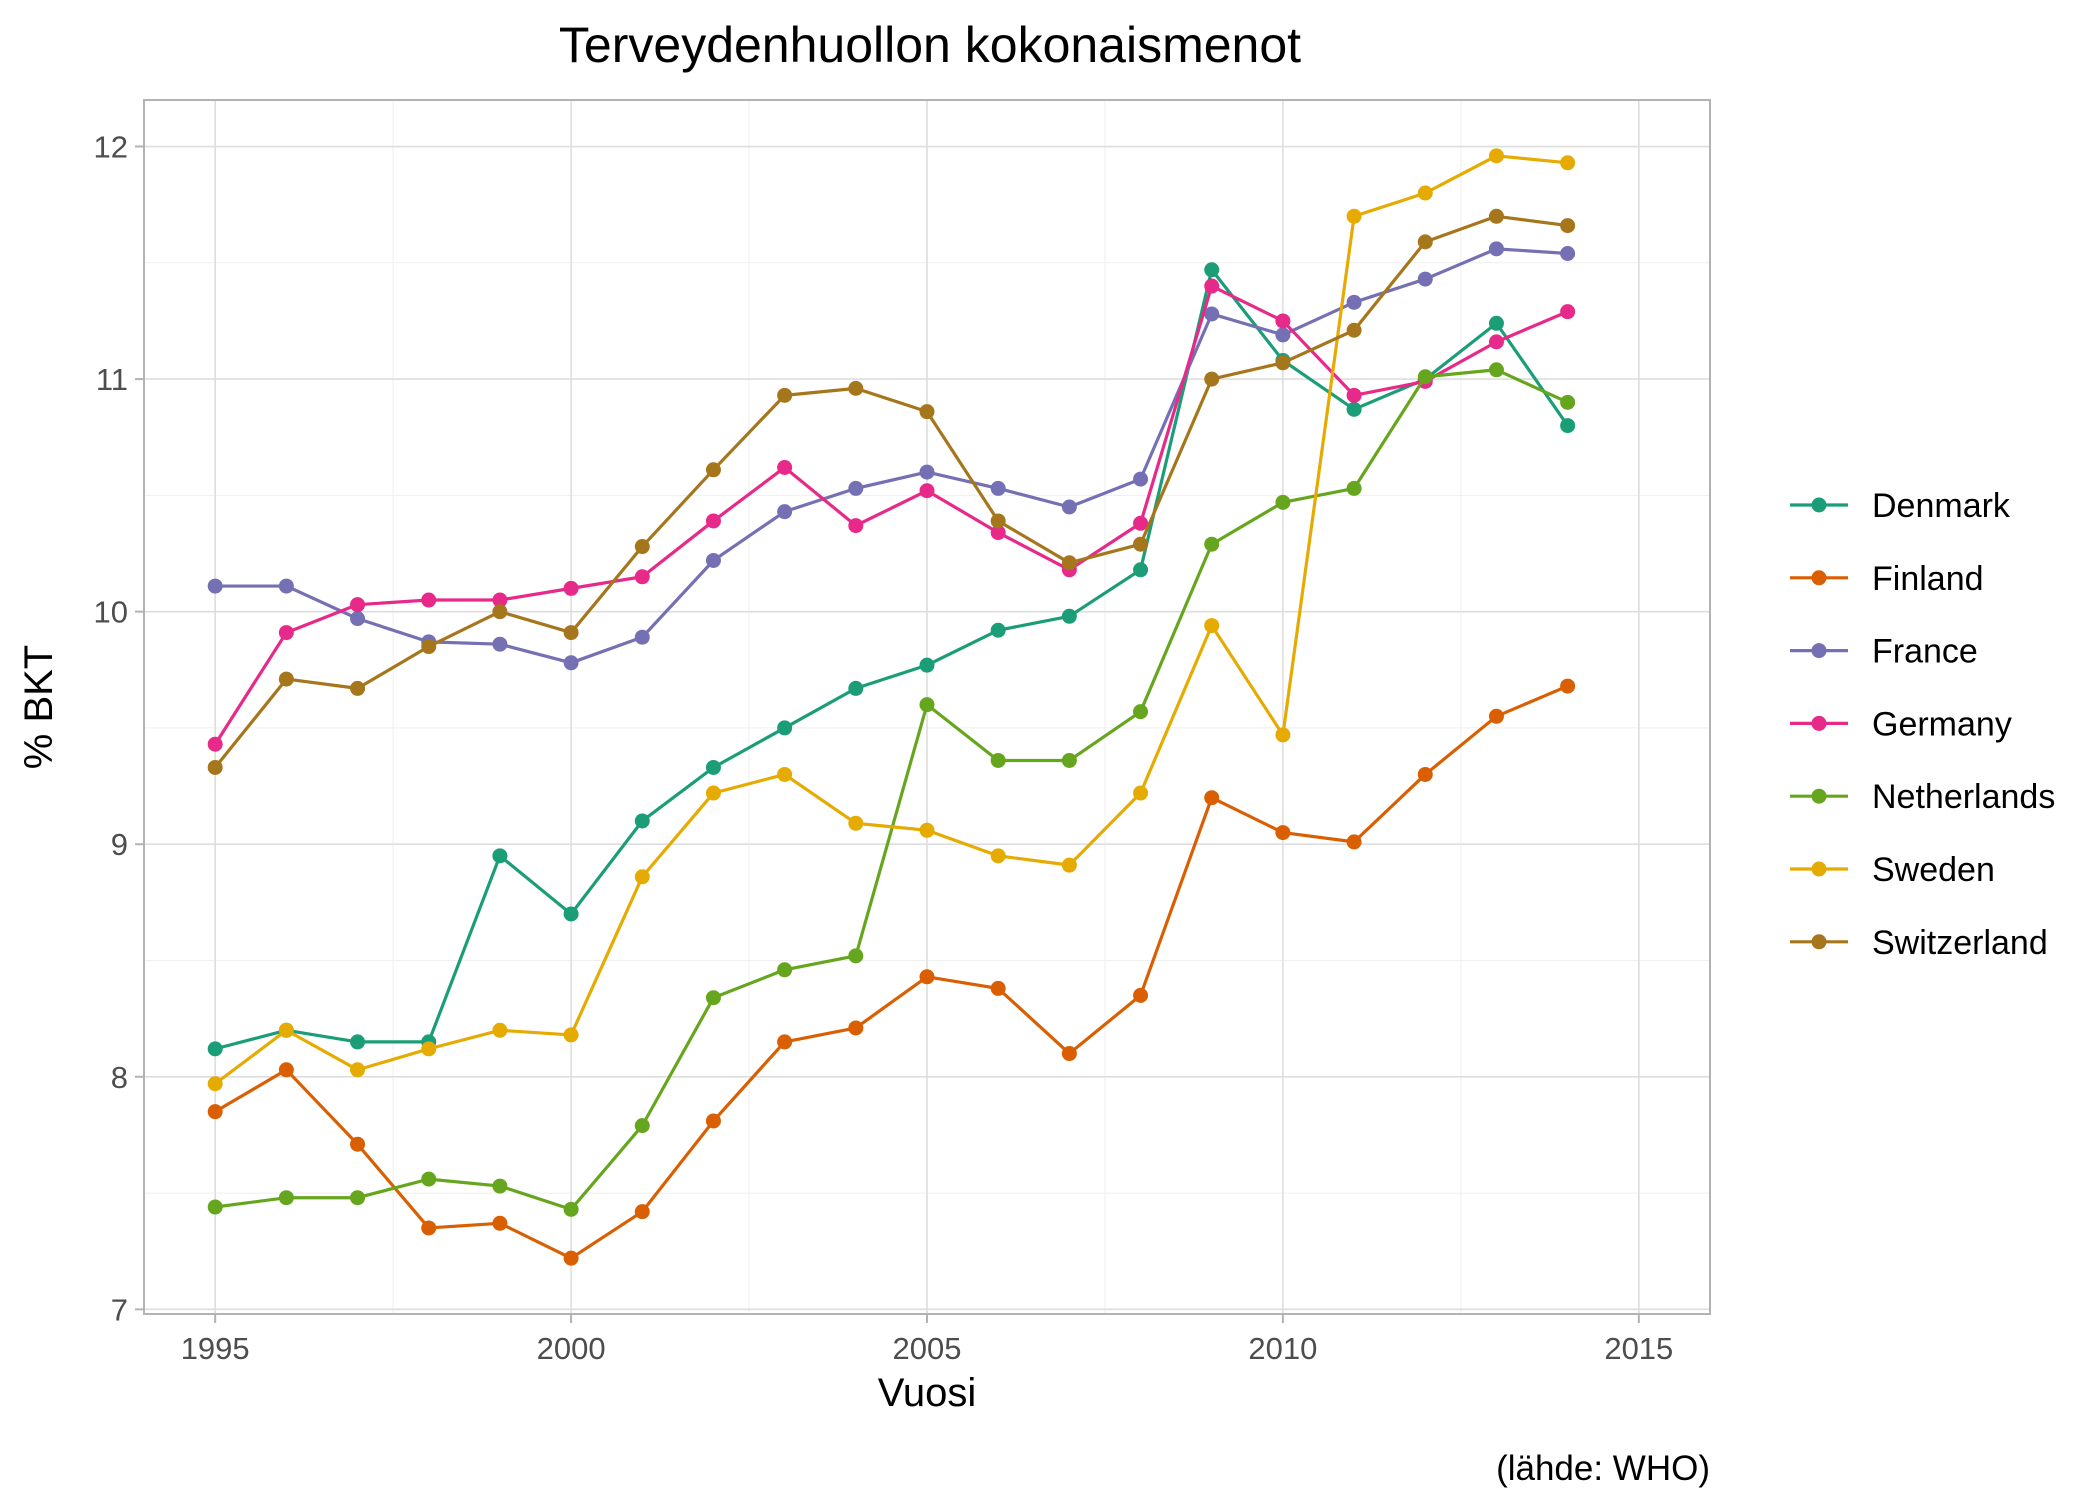  What do you see at coordinates (1933, 870) in the screenshot?
I see `legend-label: Sweden` at bounding box center [1933, 870].